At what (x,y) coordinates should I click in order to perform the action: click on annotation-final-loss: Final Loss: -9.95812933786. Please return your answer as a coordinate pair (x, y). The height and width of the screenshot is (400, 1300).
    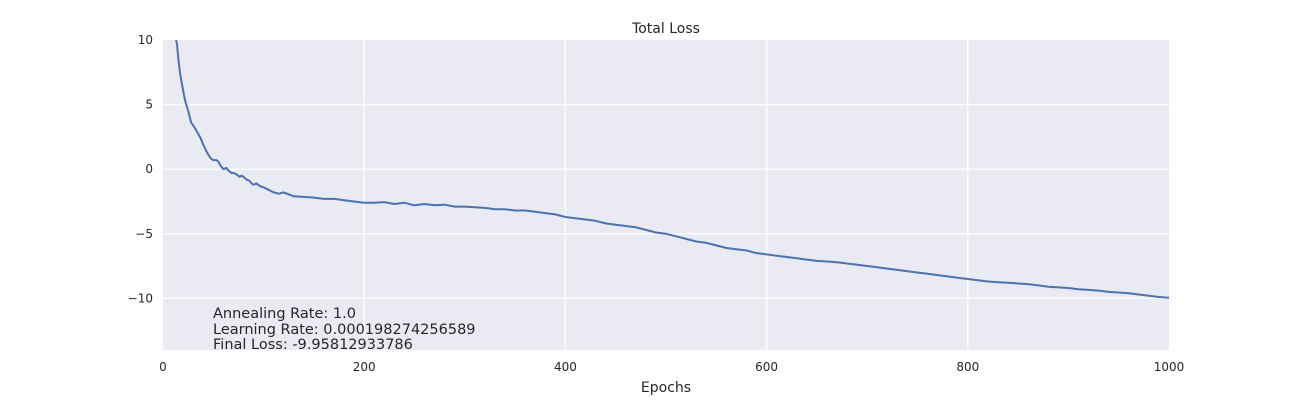
    Looking at the image, I should click on (313, 345).